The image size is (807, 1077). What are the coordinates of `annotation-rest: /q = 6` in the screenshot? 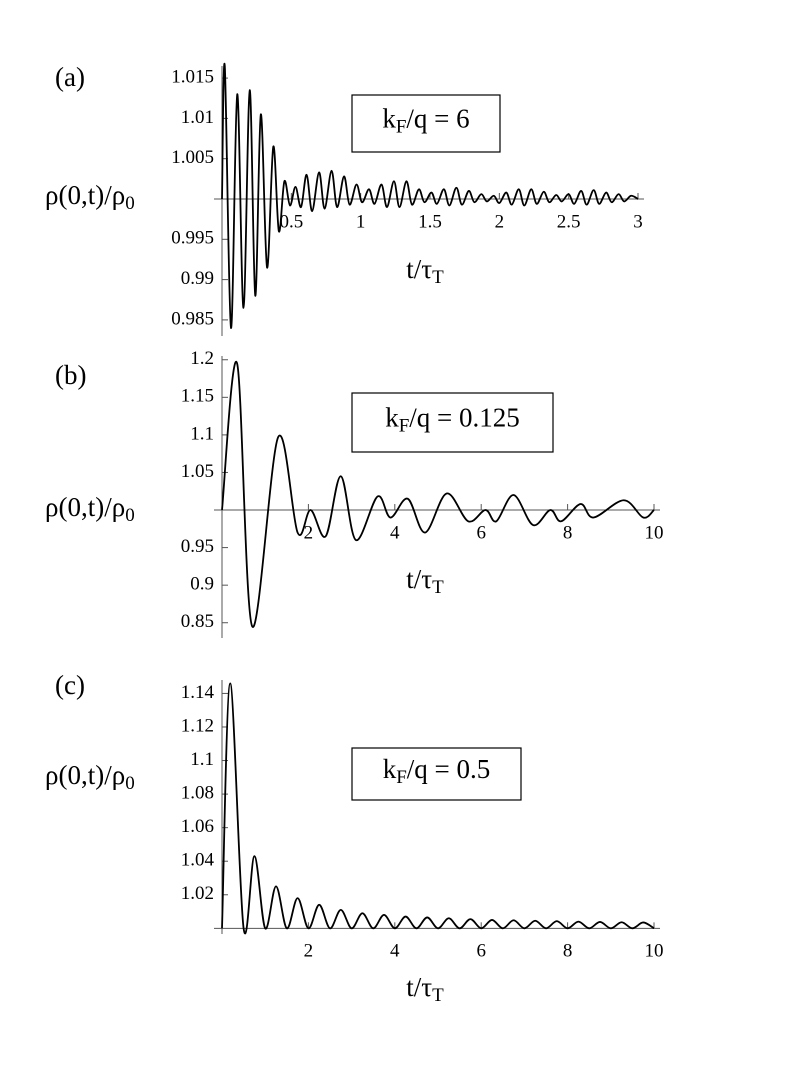 It's located at (437, 119).